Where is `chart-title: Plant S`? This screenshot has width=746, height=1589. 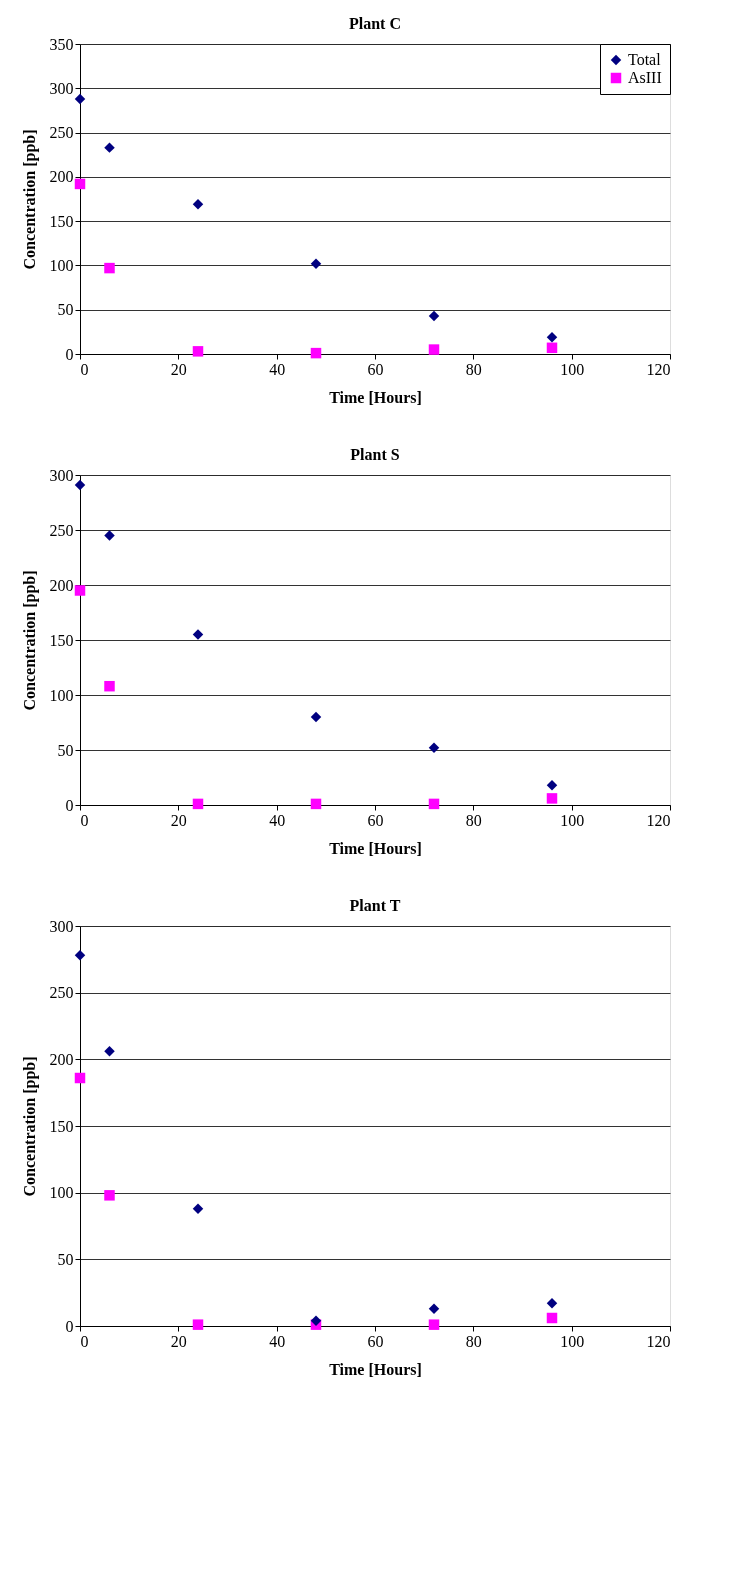
chart-title: Plant S is located at coordinates (375, 454).